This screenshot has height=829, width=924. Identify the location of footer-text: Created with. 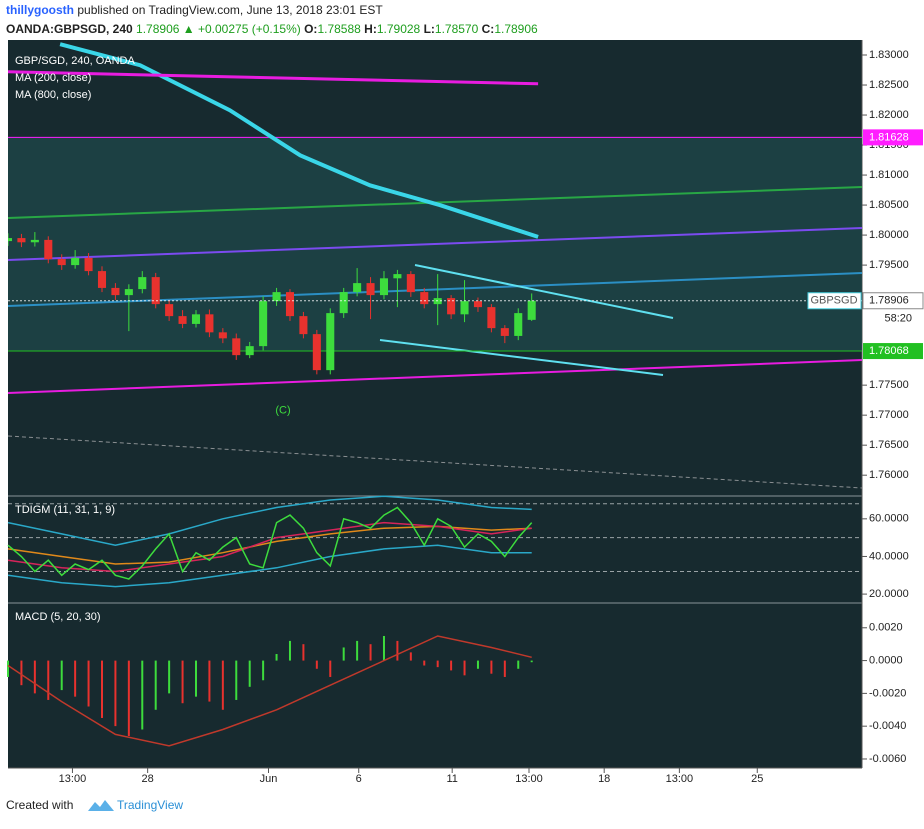
(39, 805).